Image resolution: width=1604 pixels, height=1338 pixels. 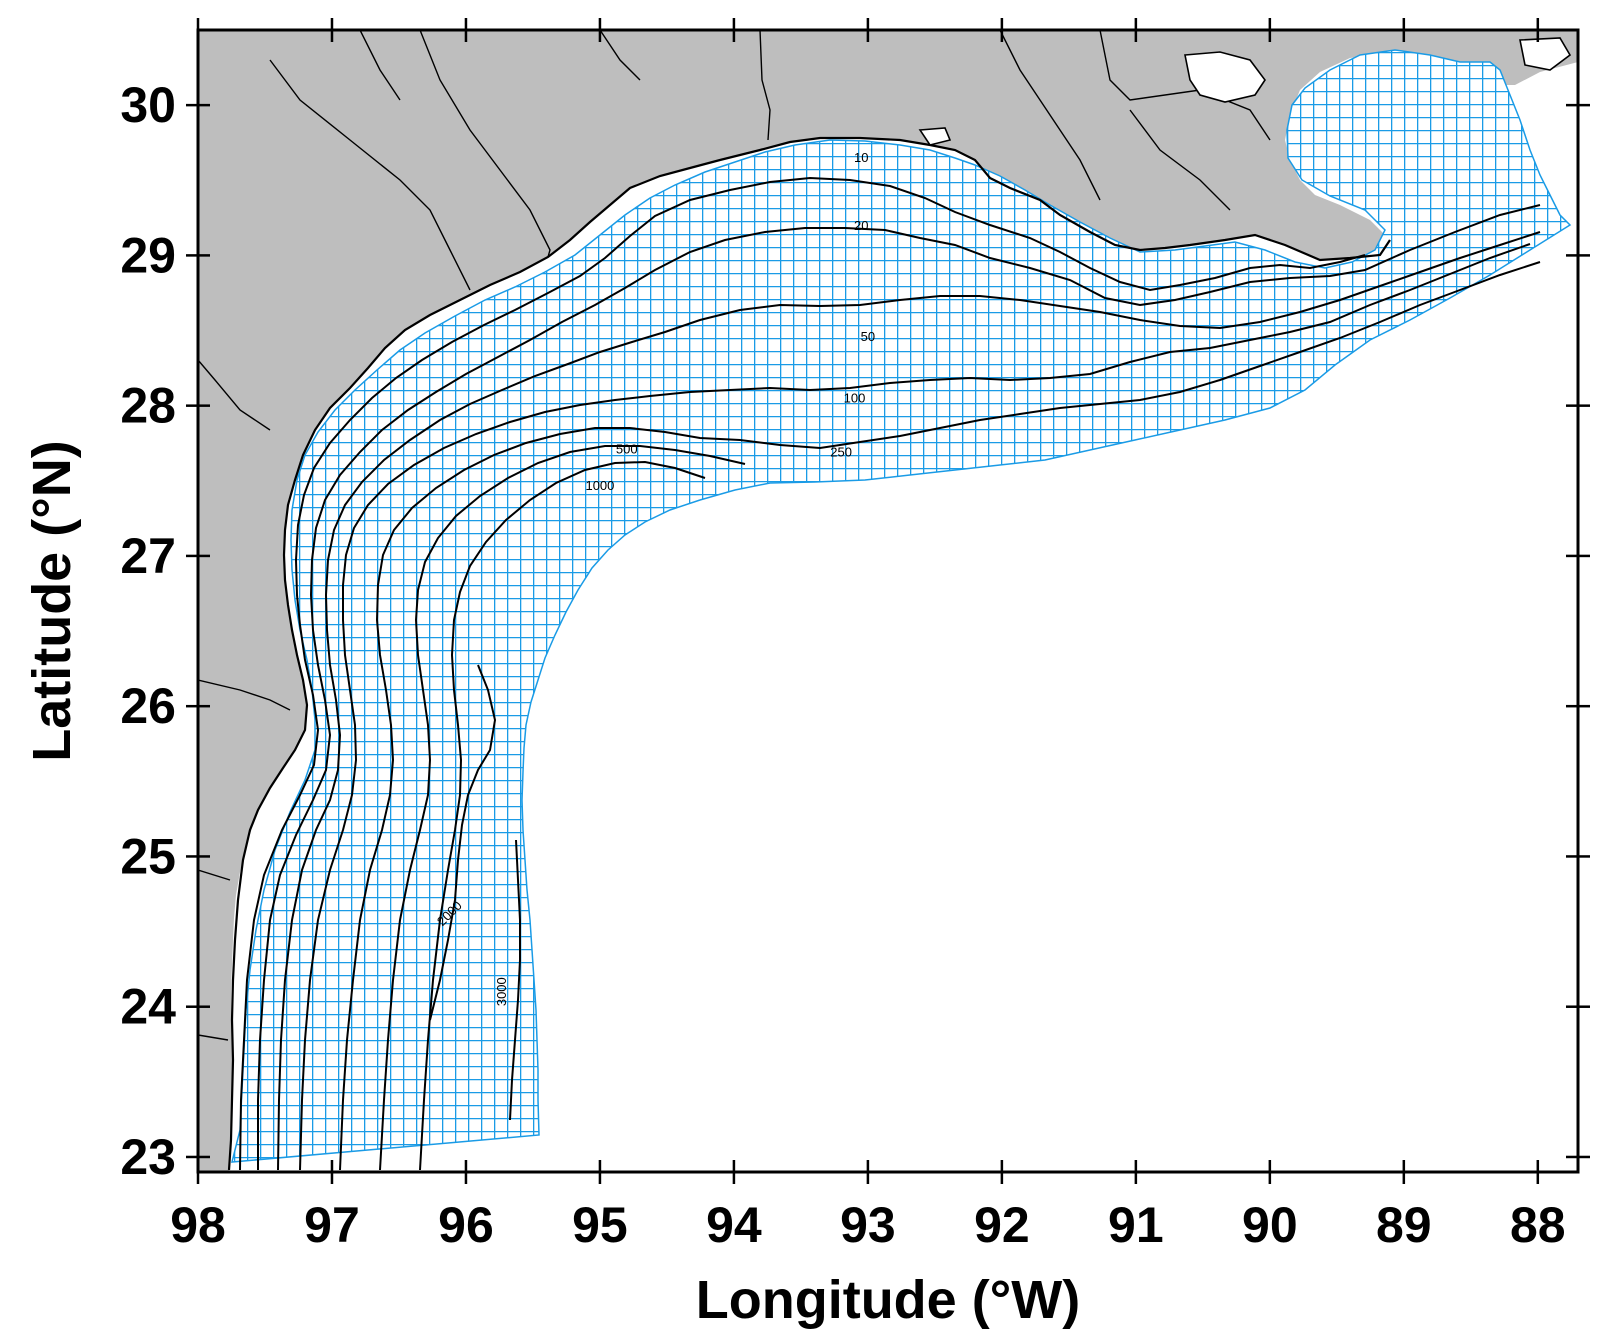 What do you see at coordinates (198, 1225) in the screenshot?
I see `x-tick-label: 98` at bounding box center [198, 1225].